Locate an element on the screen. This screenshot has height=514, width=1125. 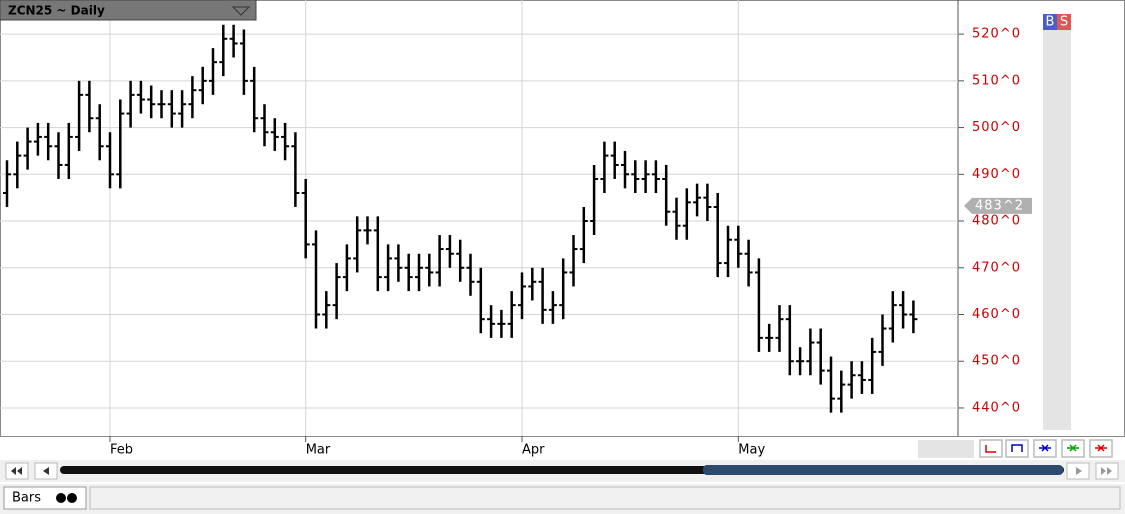
last-price-pointer is located at coordinates (998, 205).